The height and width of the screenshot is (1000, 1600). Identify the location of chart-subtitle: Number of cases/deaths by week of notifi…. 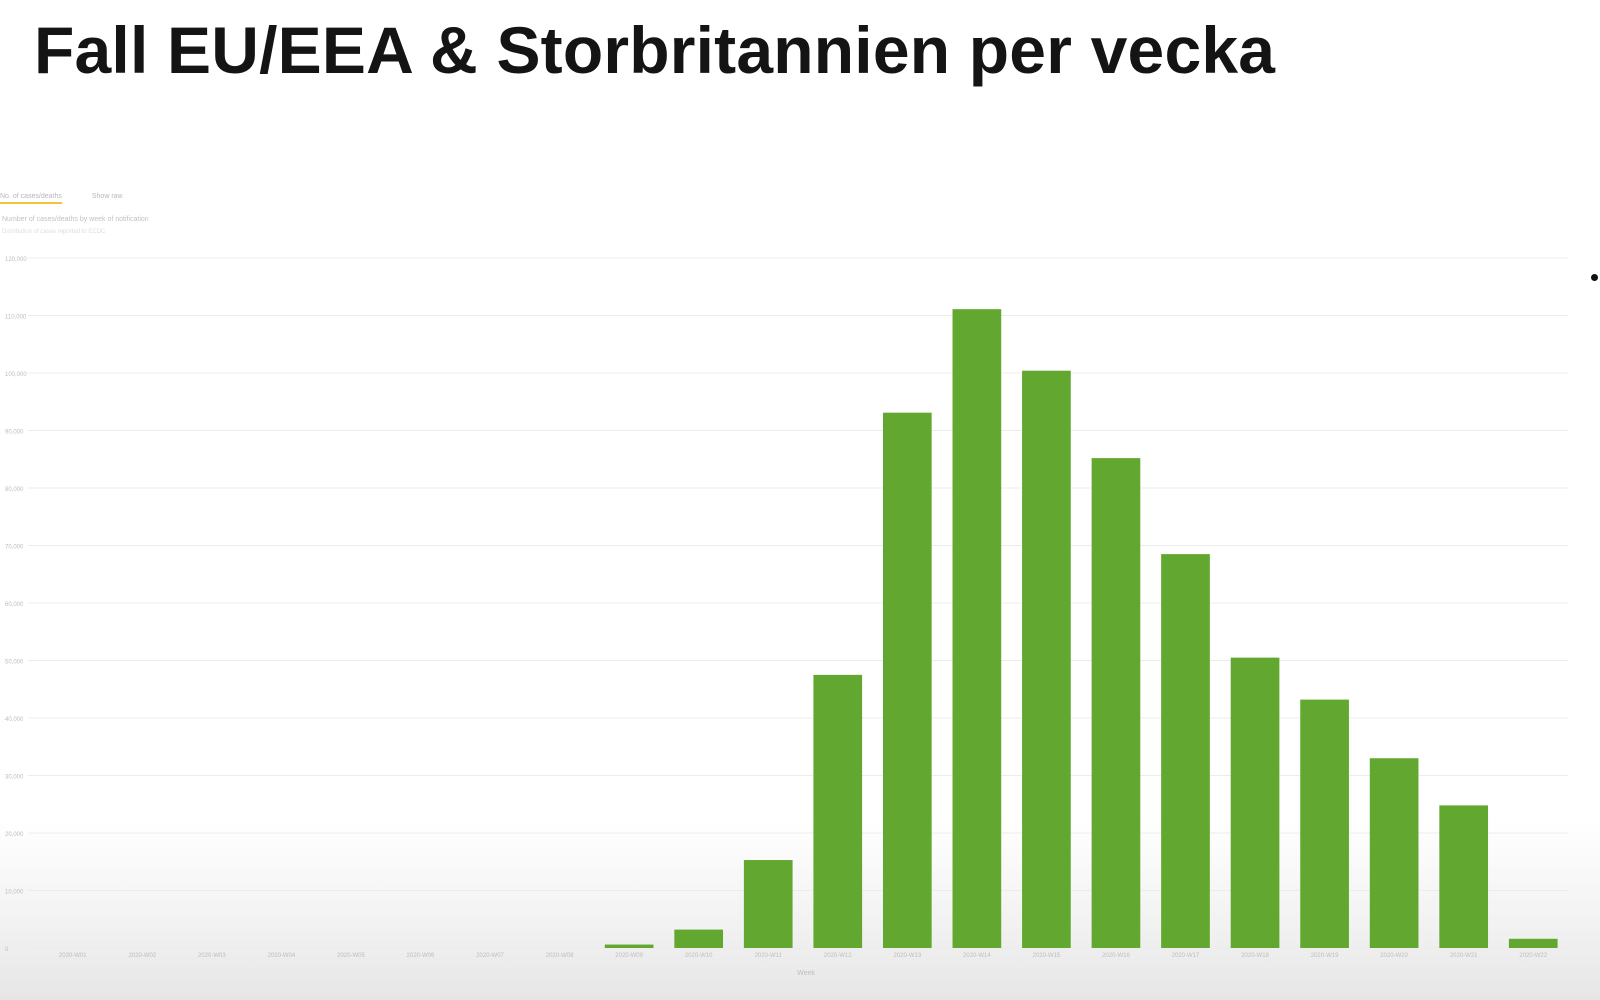
(75, 219).